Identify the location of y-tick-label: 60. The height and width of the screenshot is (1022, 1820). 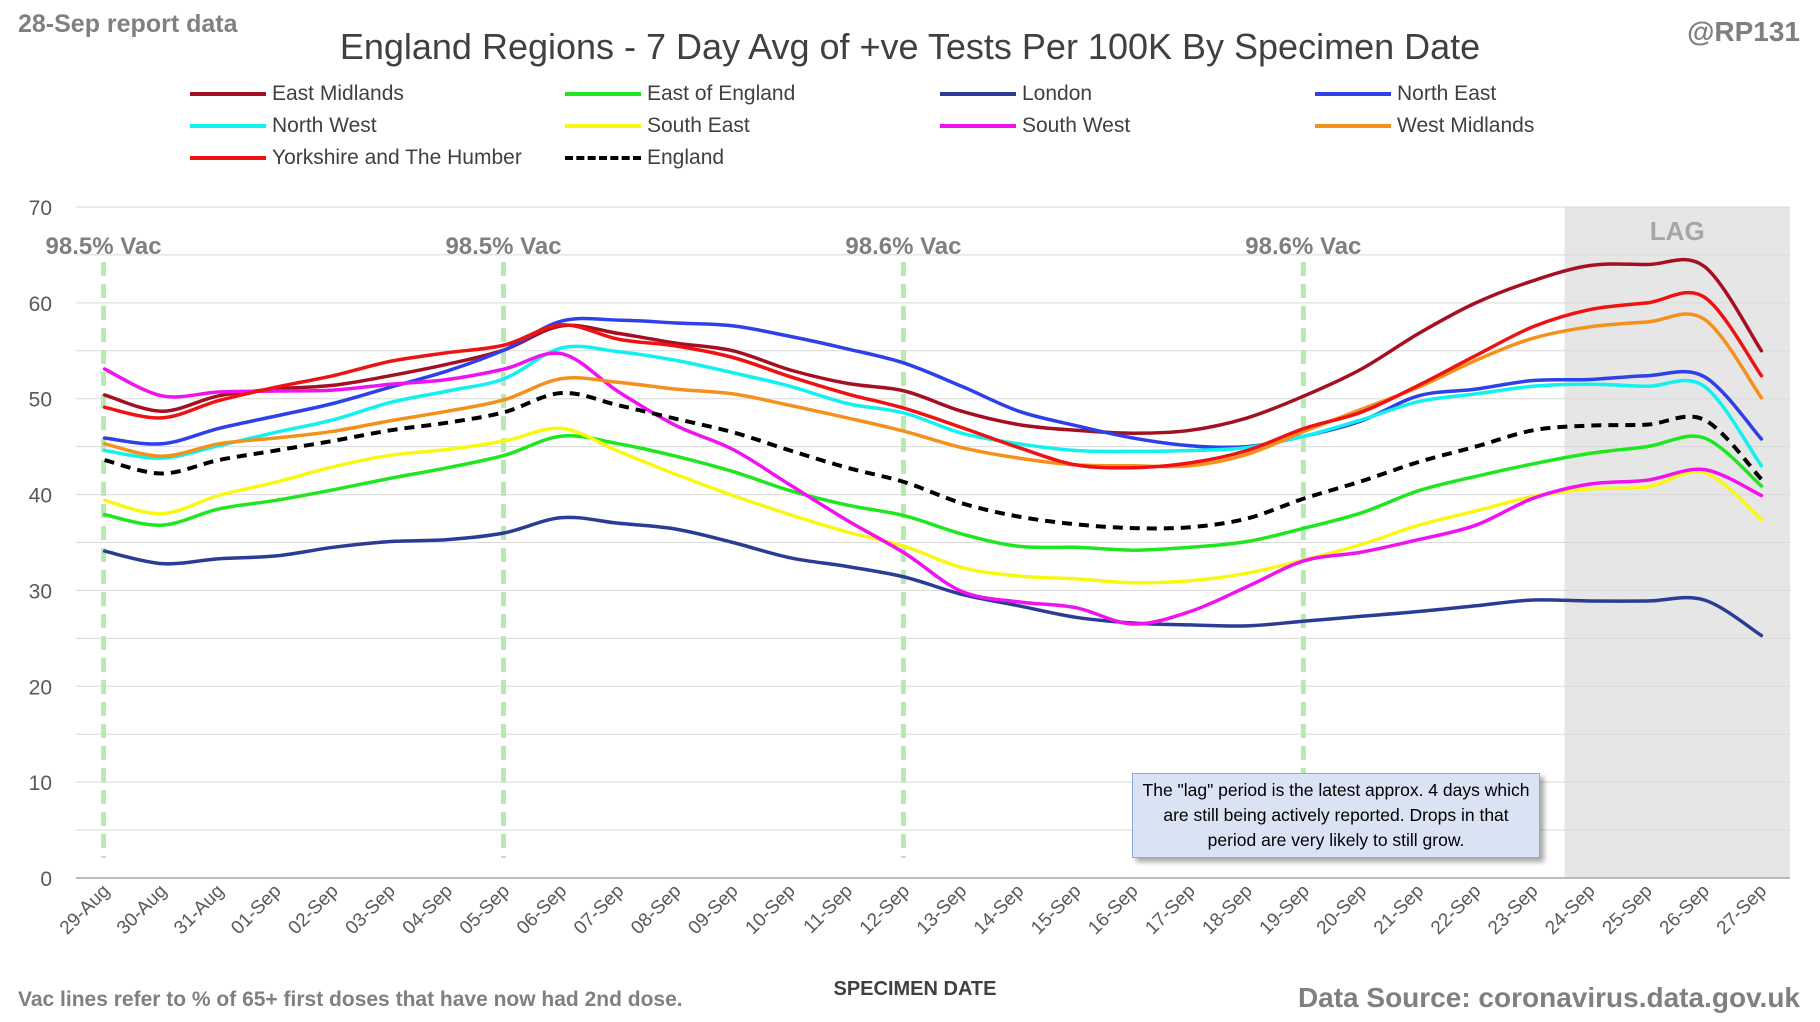
(40, 304).